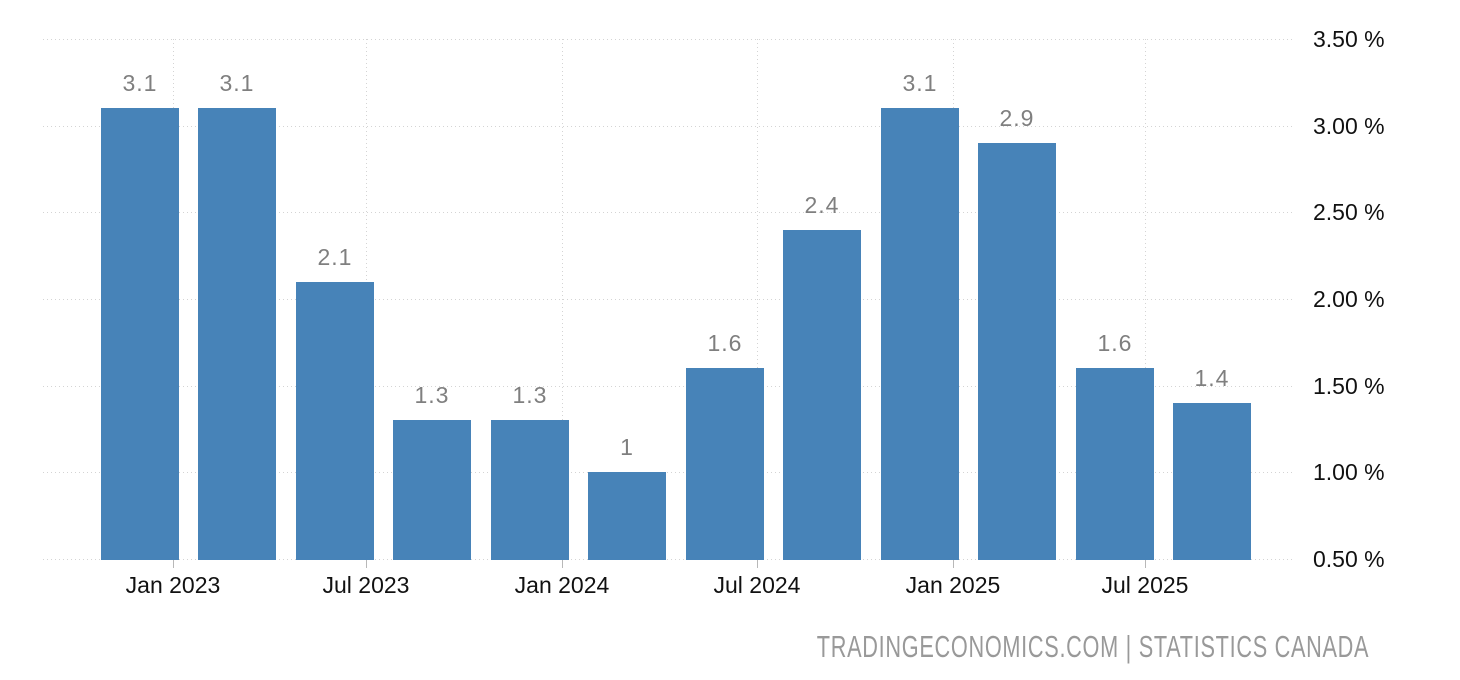 This screenshot has height=680, width=1460. Describe the element at coordinates (1349, 472) in the screenshot. I see `y-axis-label: 1.00 %` at that location.